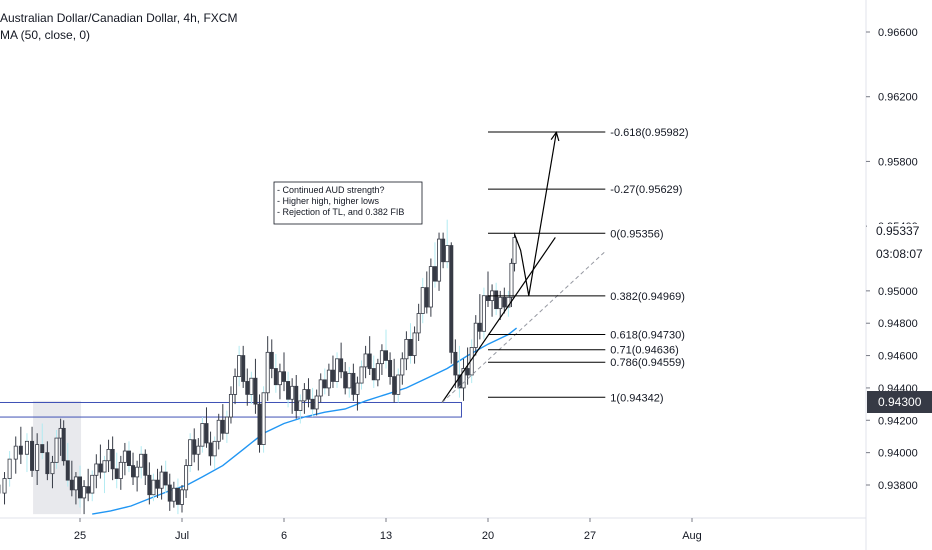 The height and width of the screenshot is (550, 932). What do you see at coordinates (535, 214) in the screenshot?
I see `projected-path` at bounding box center [535, 214].